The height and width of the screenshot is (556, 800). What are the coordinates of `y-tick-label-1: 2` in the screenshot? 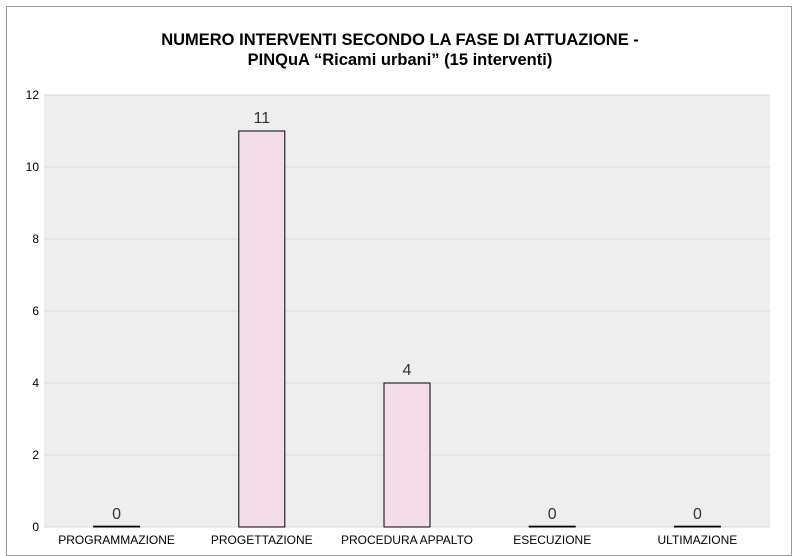 It's located at (35, 455).